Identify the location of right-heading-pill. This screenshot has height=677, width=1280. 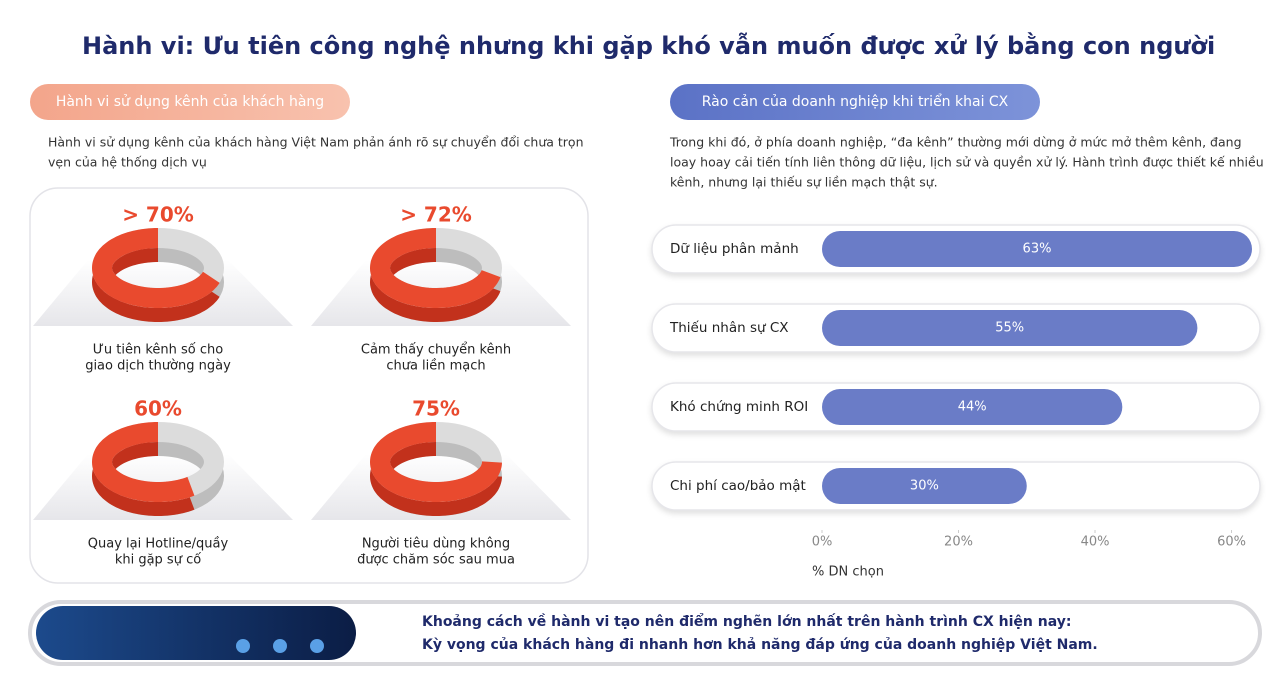
(855, 102).